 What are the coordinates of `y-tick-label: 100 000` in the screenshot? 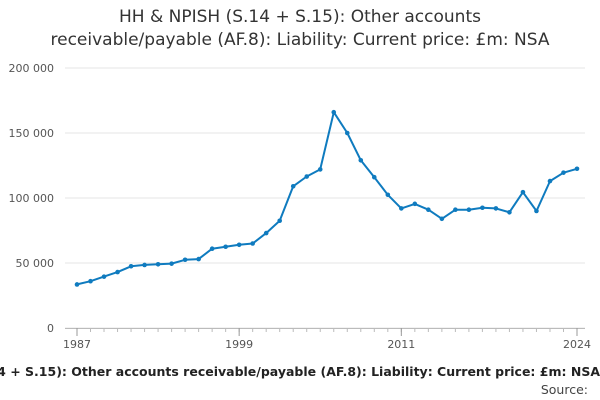 It's located at (32, 198).